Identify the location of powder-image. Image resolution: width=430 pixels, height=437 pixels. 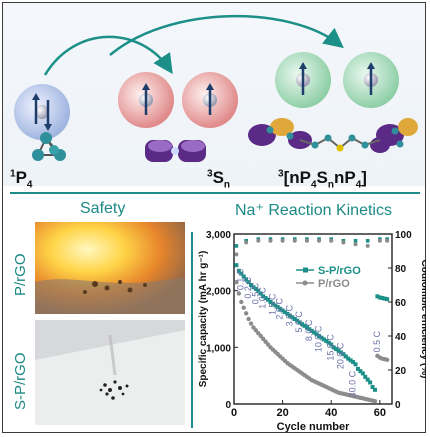
(110, 372).